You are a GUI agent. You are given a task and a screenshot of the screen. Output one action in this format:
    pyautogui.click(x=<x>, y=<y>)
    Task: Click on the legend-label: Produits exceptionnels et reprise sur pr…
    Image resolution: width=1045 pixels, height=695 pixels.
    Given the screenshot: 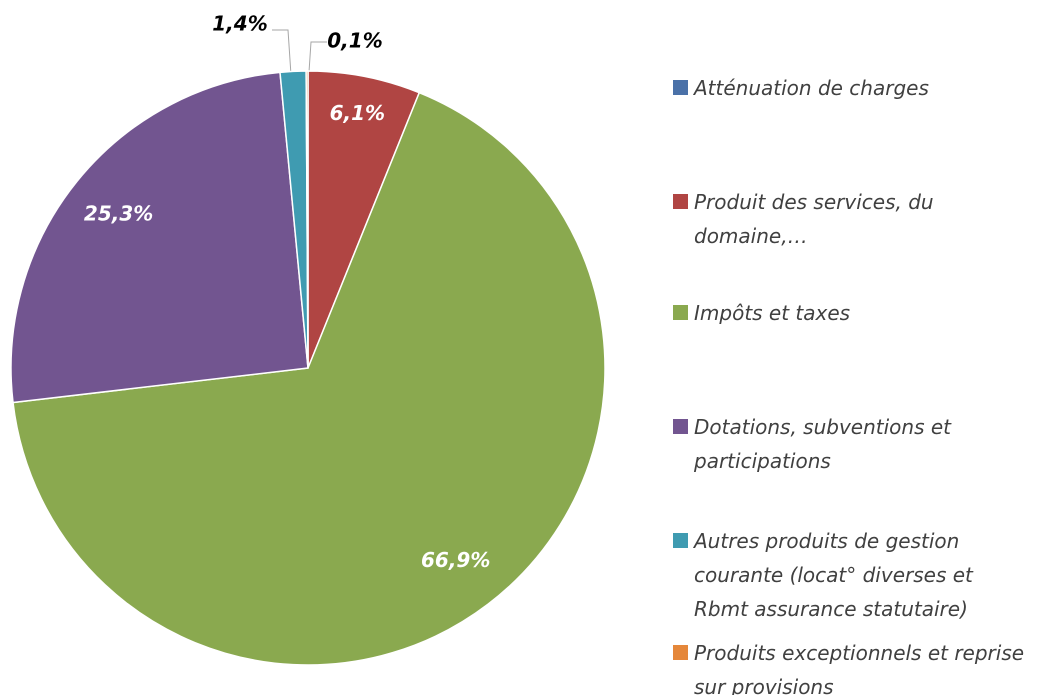 What is the action you would take?
    pyautogui.click(x=859, y=668)
    